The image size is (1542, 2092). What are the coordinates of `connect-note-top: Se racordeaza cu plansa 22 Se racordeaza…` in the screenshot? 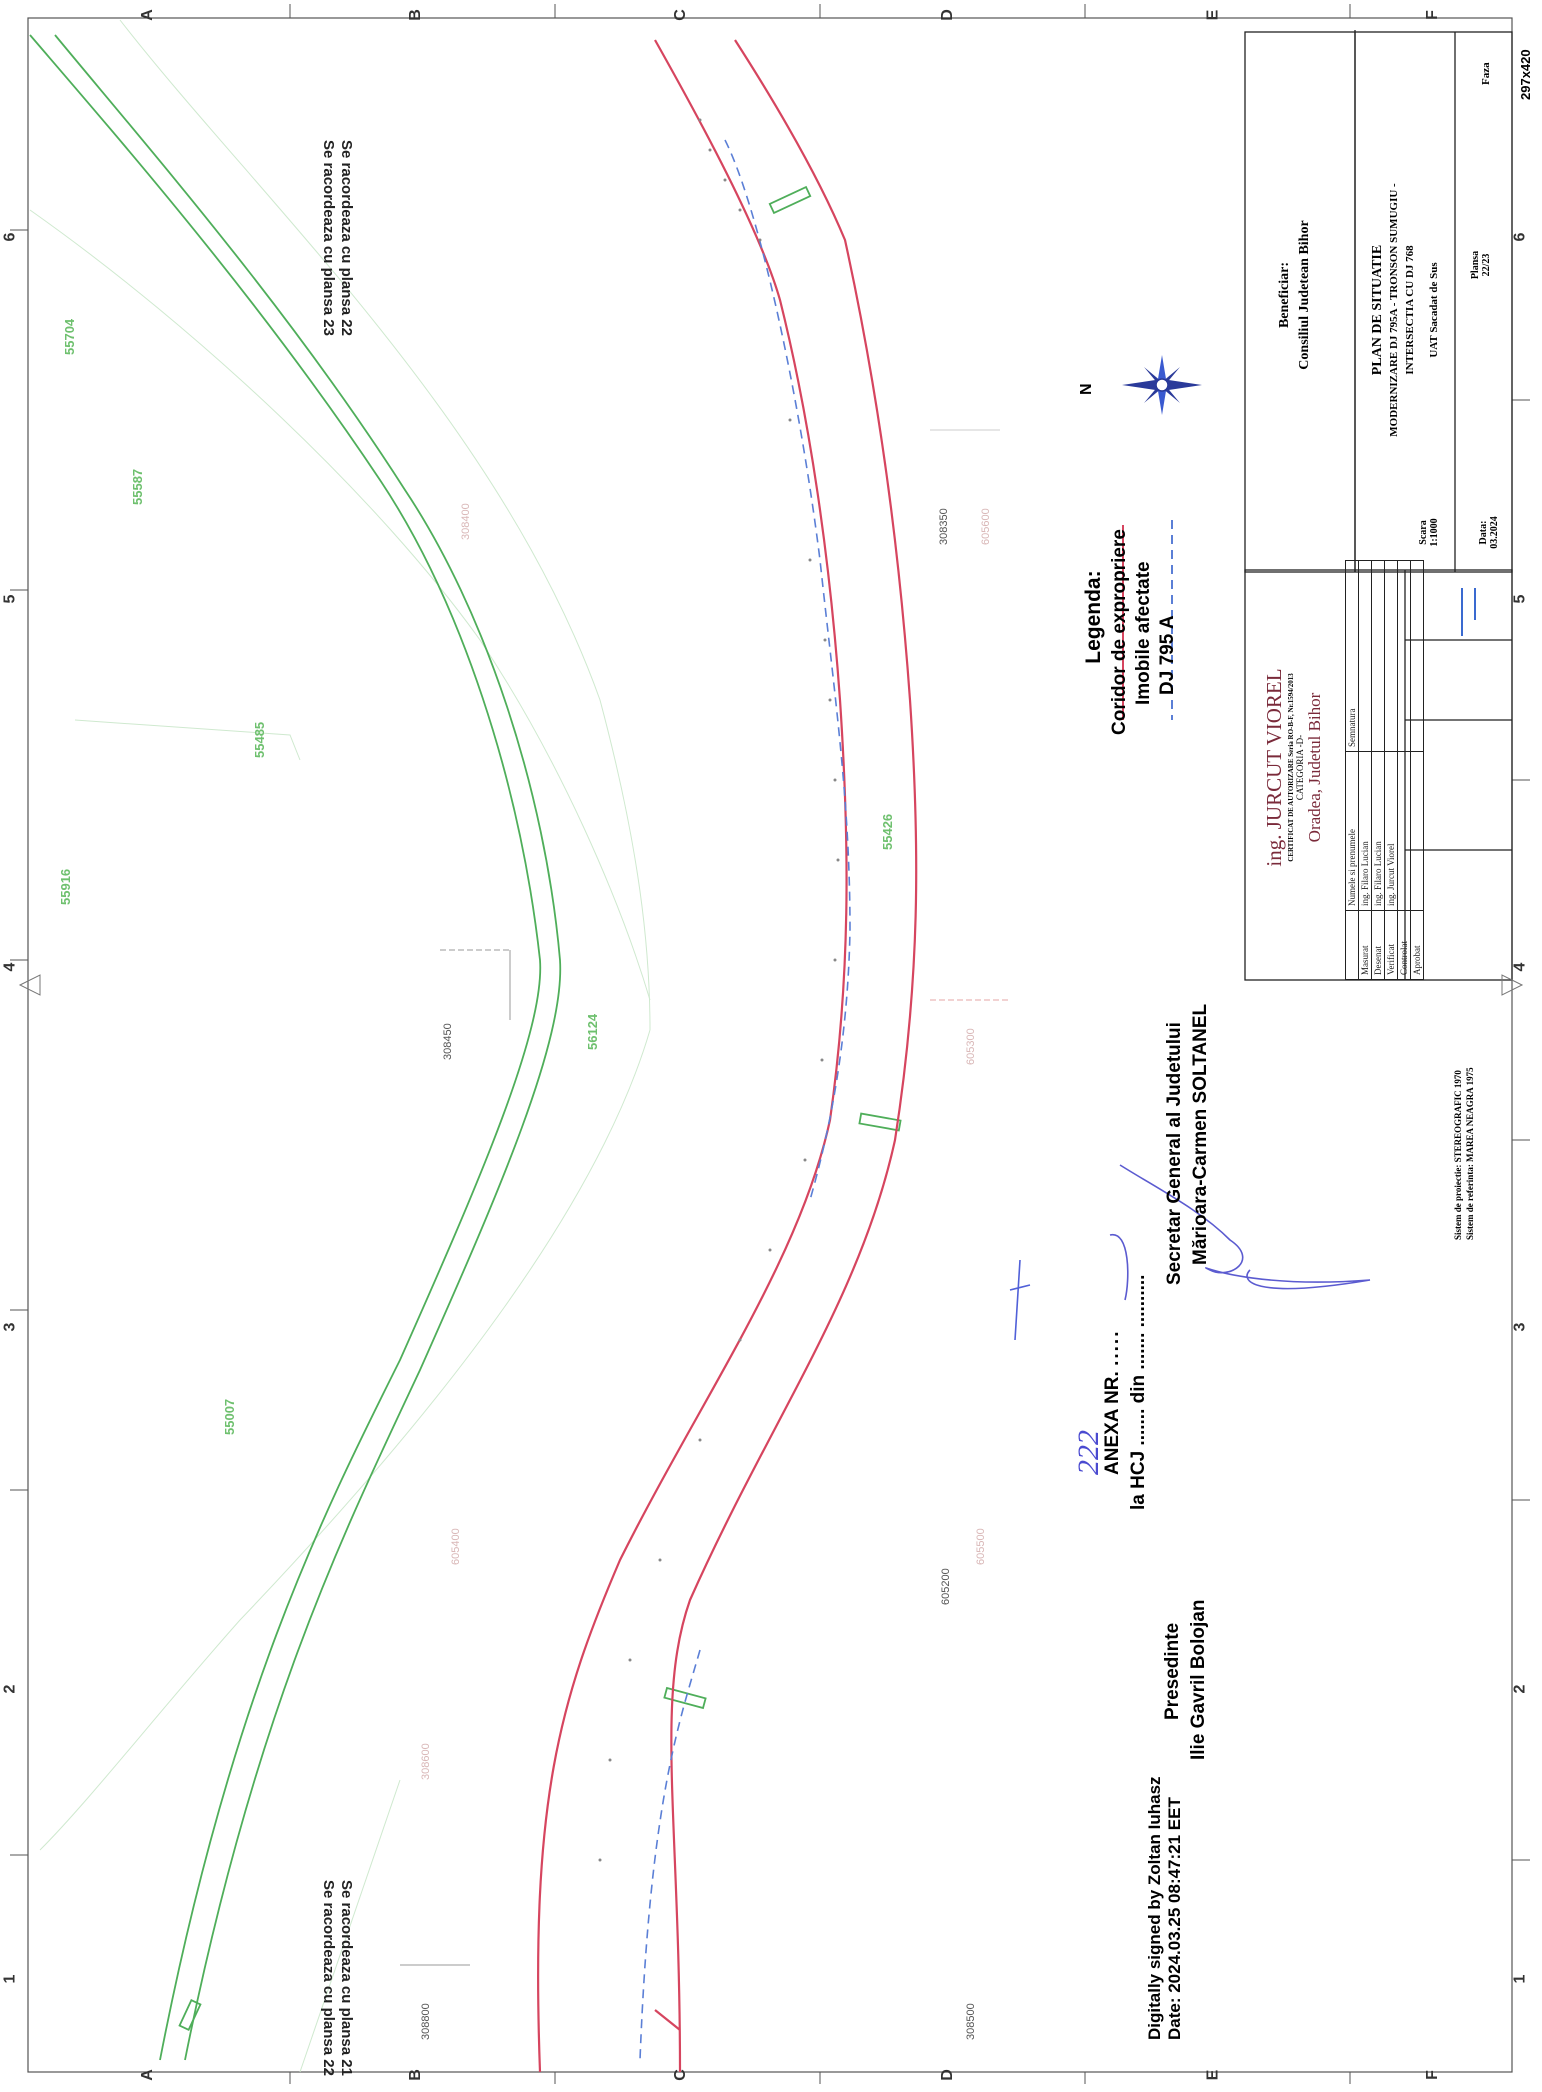 It's located at (337, 238).